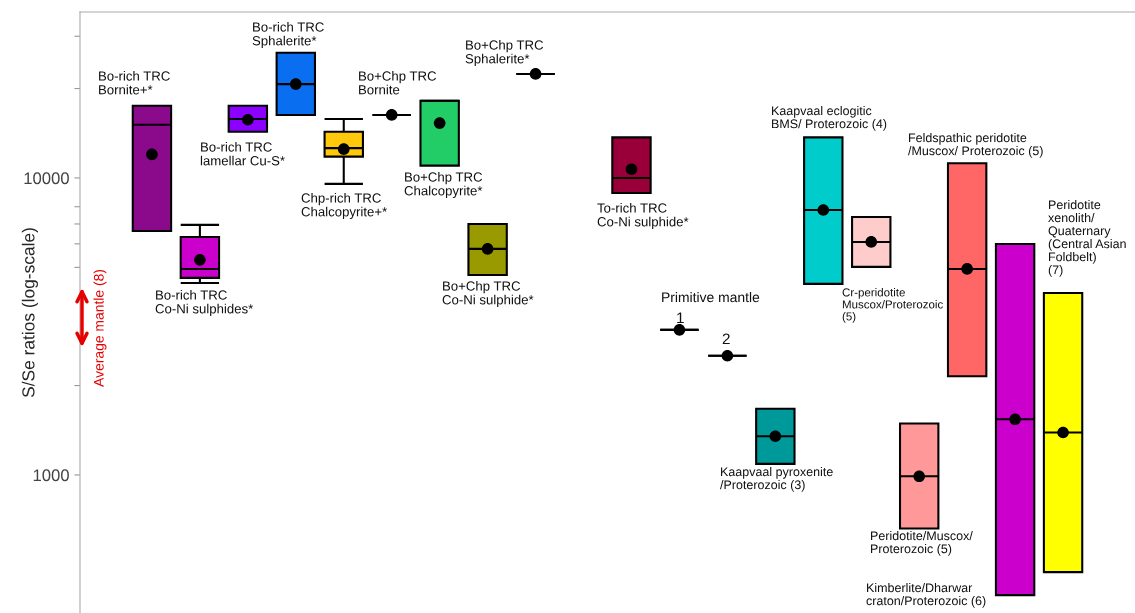  What do you see at coordinates (504, 53) in the screenshot?
I see `annotation: Bo+Chp TRC Sphalerite*` at bounding box center [504, 53].